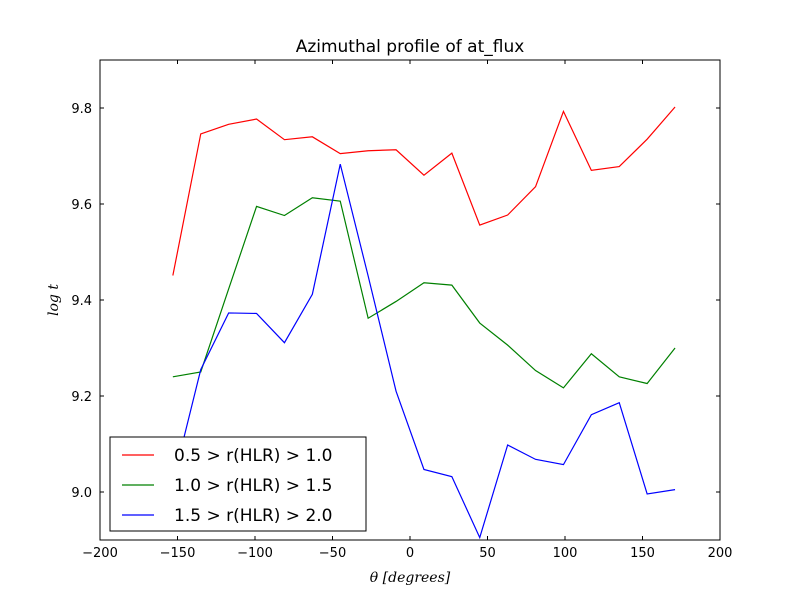 The height and width of the screenshot is (600, 800). Describe the element at coordinates (332, 553) in the screenshot. I see `x-tick-label: −50` at that location.